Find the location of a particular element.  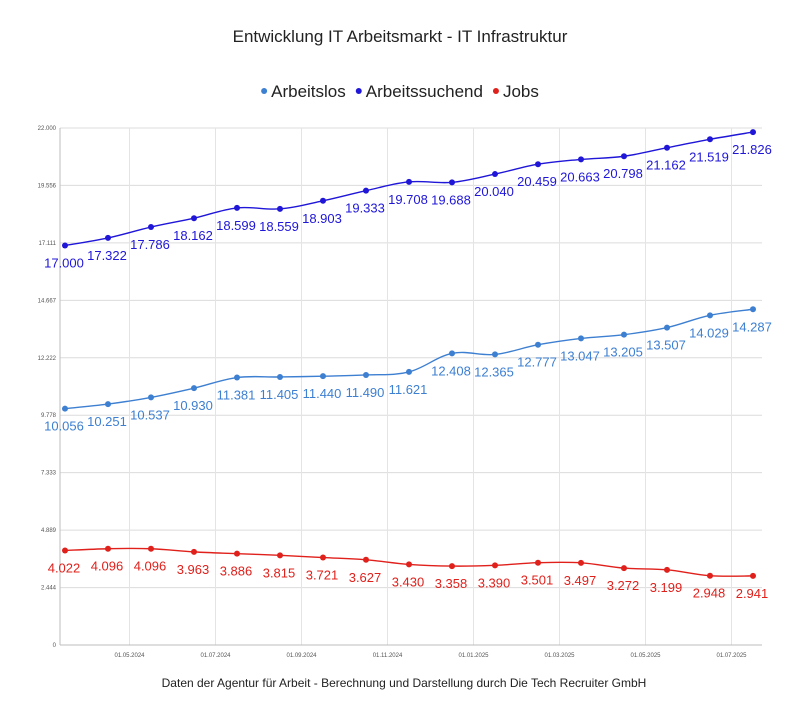

x-tick-label: 01.11.2024 is located at coordinates (388, 656).